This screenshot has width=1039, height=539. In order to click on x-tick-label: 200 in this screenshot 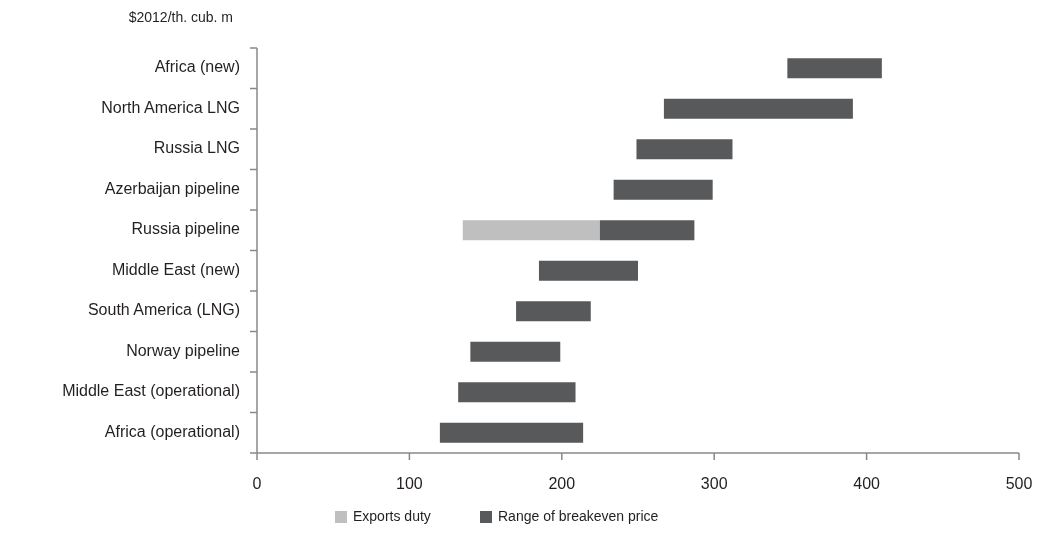, I will do `click(562, 483)`.